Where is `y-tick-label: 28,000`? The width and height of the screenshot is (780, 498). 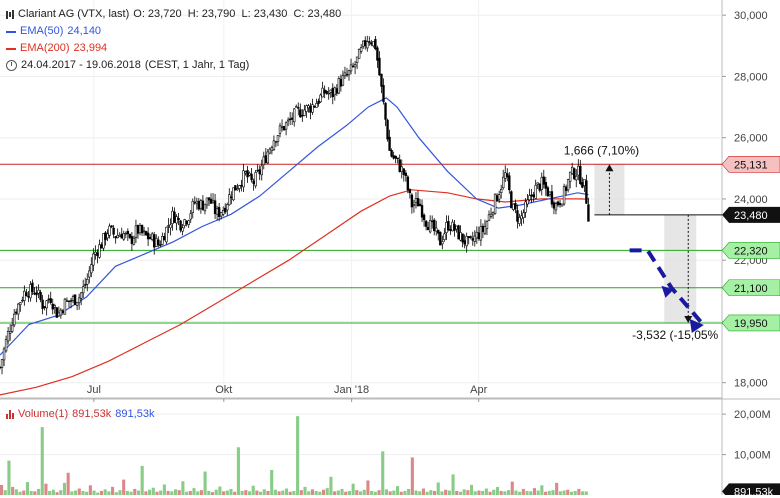
y-tick-label: 28,000 is located at coordinates (751, 77).